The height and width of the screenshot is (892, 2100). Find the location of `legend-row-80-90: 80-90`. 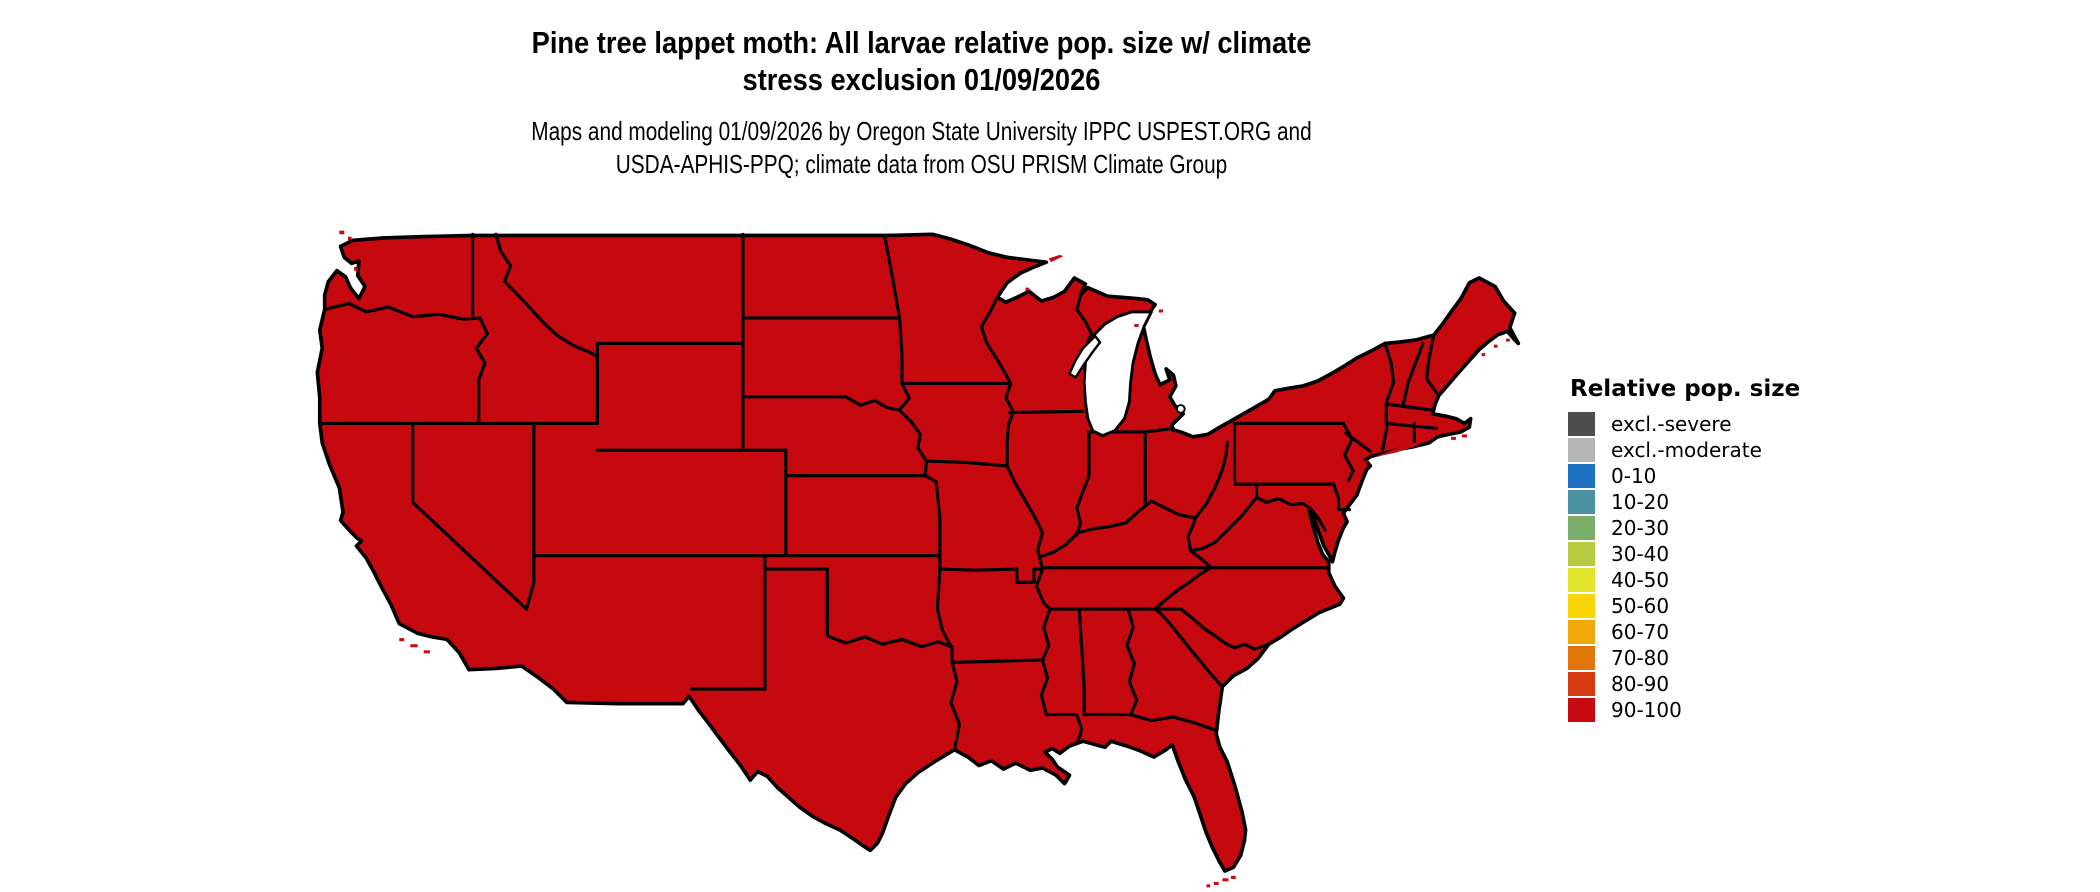

legend-row-80-90: 80-90 is located at coordinates (1778, 684).